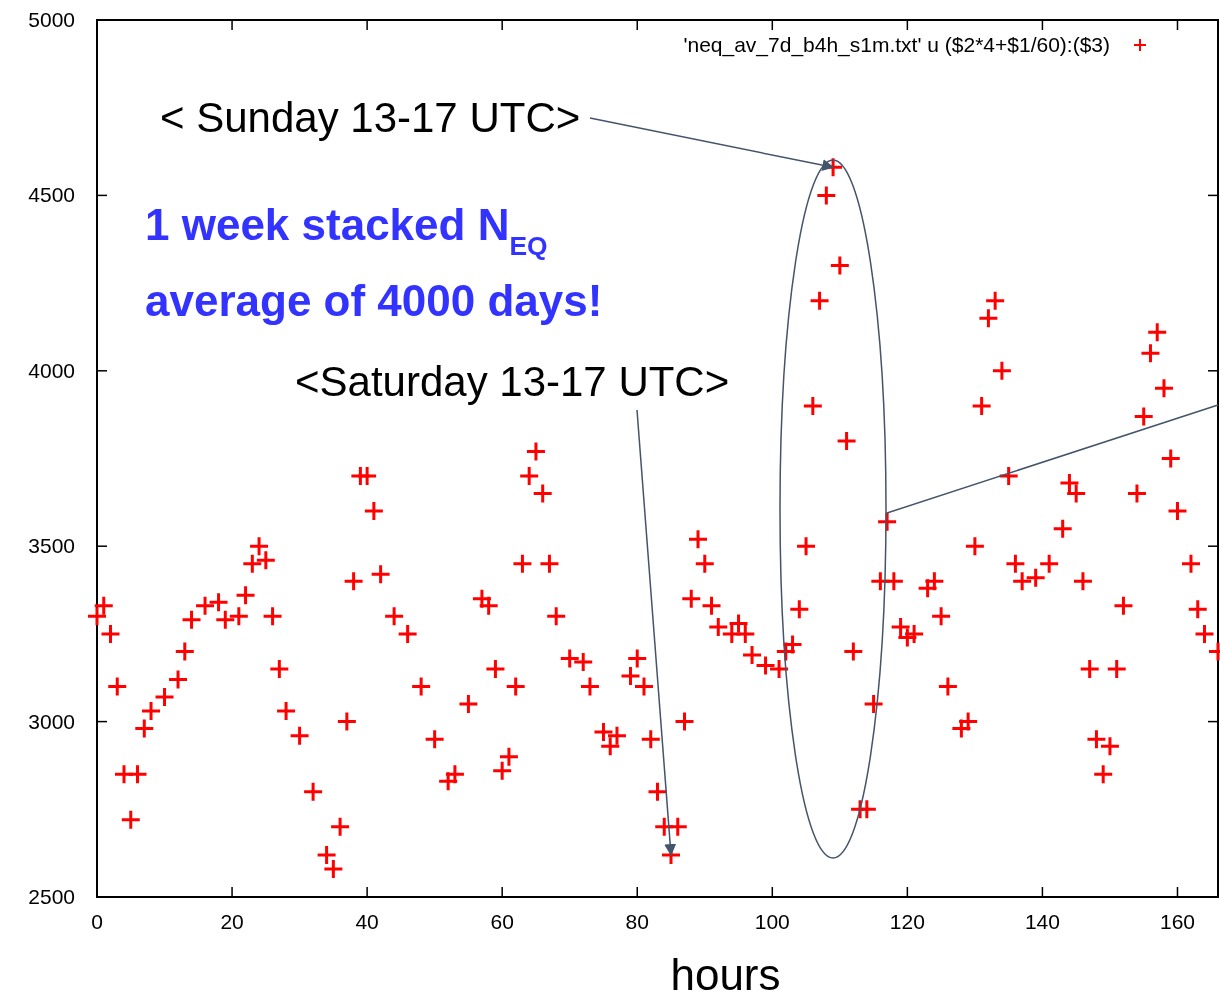 This screenshot has width=1220, height=997. Describe the element at coordinates (97, 921) in the screenshot. I see `x-tick-label: 0` at that location.